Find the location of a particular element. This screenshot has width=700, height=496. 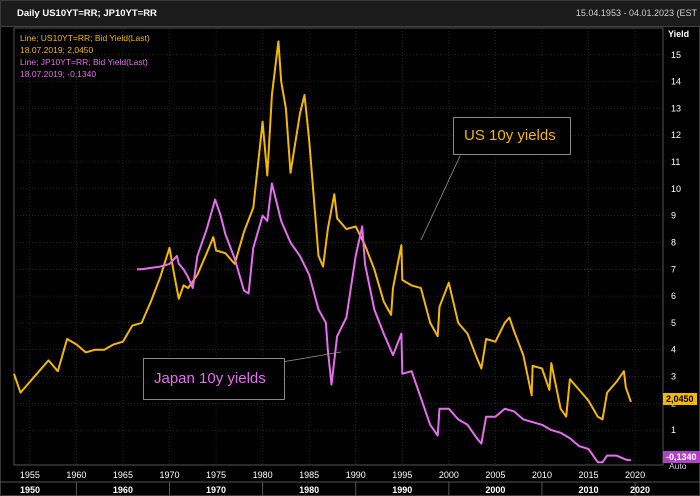

y-tick-label: 8 is located at coordinates (673, 242).